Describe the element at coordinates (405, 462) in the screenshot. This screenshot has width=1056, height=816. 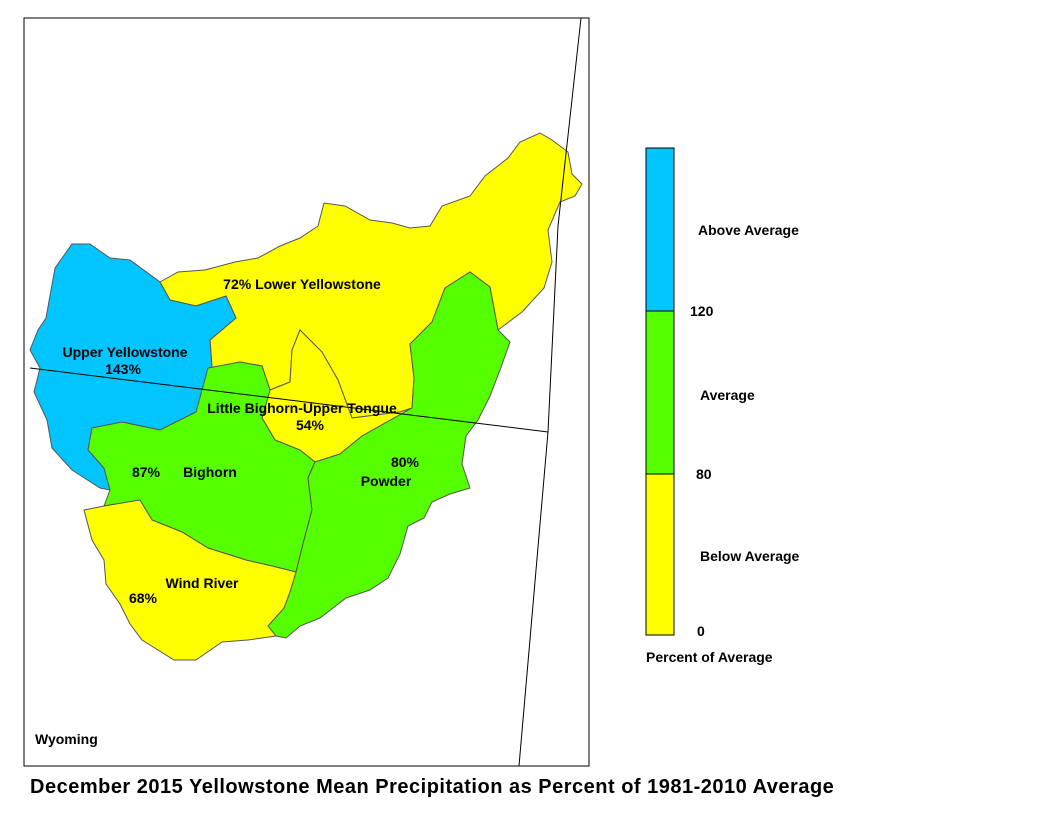
I see `basin-value-powder: 80%` at that location.